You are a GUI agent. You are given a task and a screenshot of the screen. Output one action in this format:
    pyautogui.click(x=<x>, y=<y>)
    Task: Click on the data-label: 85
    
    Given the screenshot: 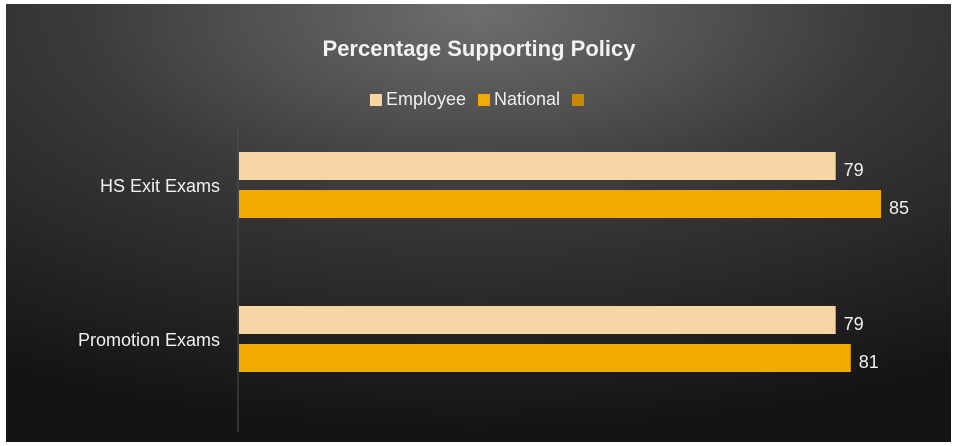 What is the action you would take?
    pyautogui.click(x=899, y=208)
    